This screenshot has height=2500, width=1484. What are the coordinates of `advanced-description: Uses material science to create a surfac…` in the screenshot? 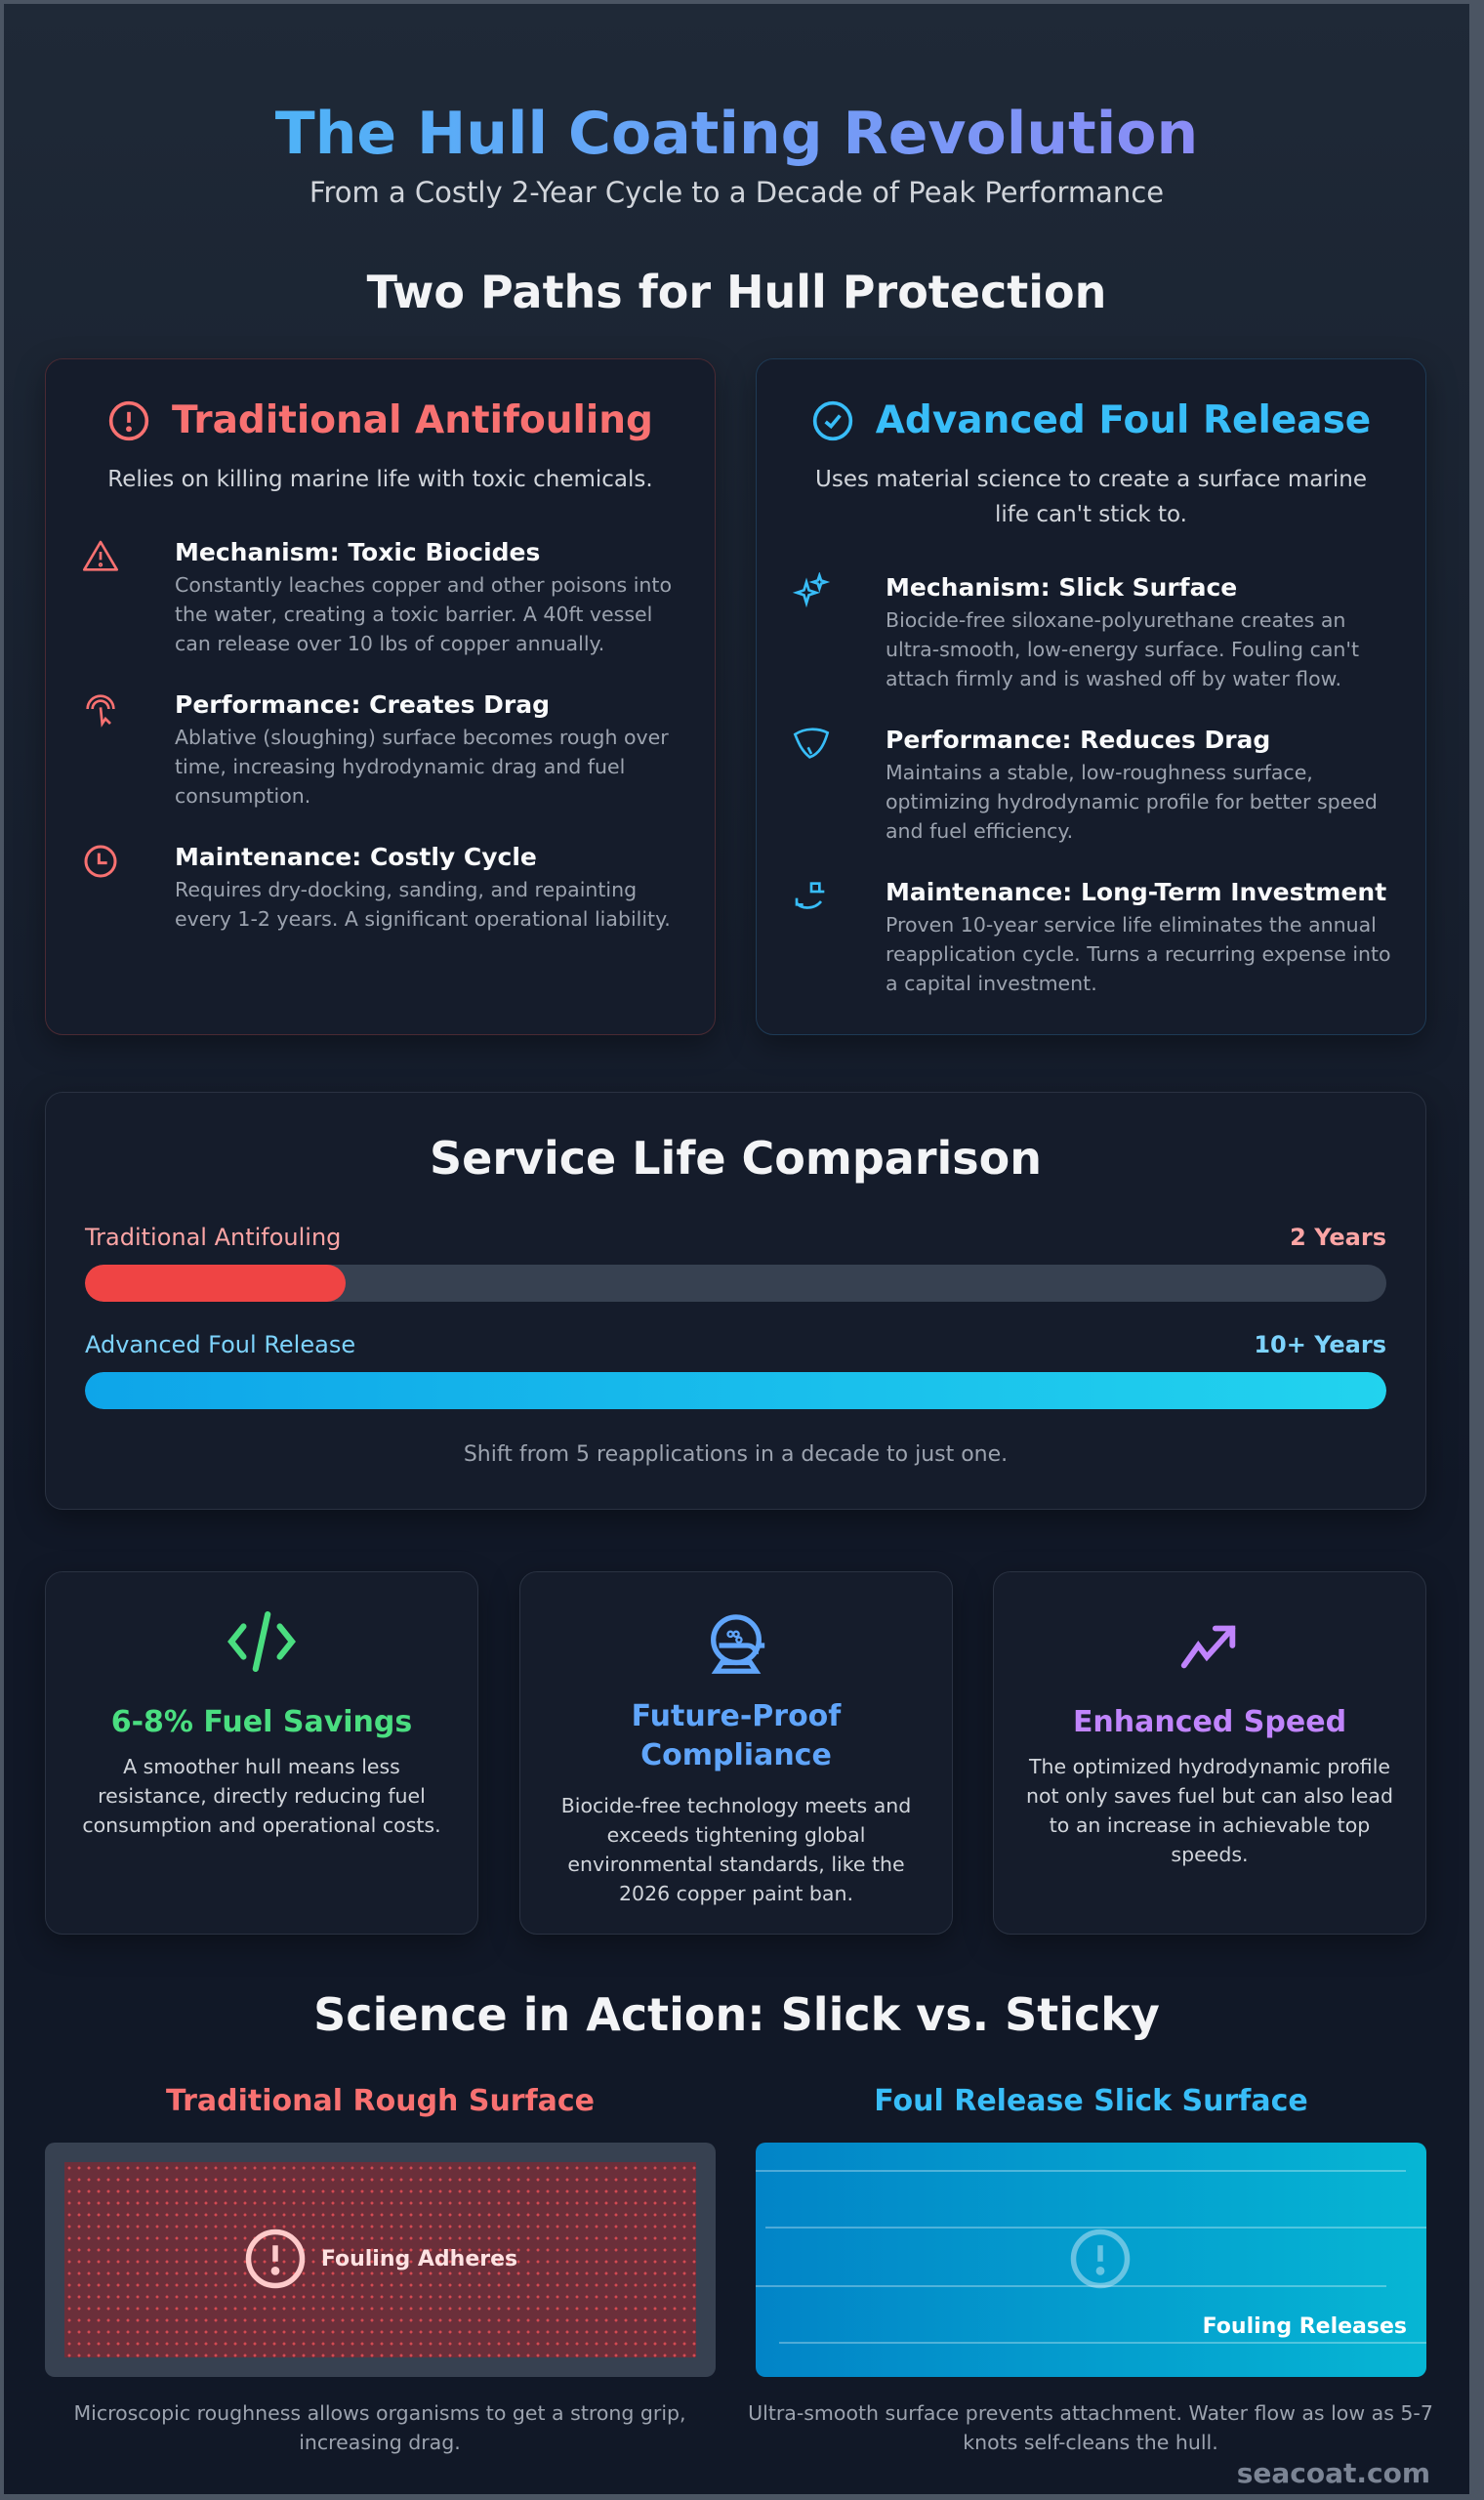 It's located at (1091, 497).